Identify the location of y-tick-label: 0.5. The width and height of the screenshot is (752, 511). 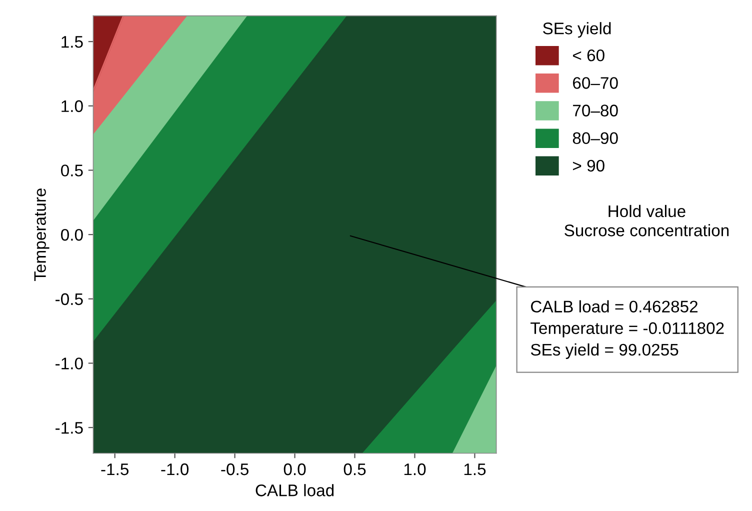
(72, 170).